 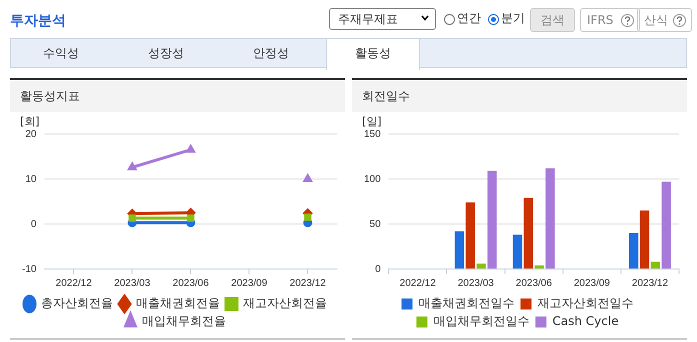 I want to click on legend-label: 매출채권회전일수, so click(x=466, y=303).